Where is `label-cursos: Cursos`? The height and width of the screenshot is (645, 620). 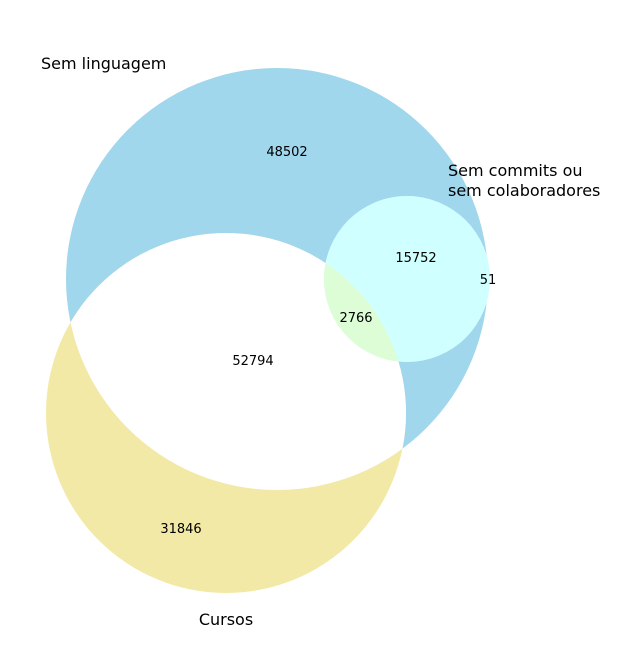 label-cursos: Cursos is located at coordinates (226, 619).